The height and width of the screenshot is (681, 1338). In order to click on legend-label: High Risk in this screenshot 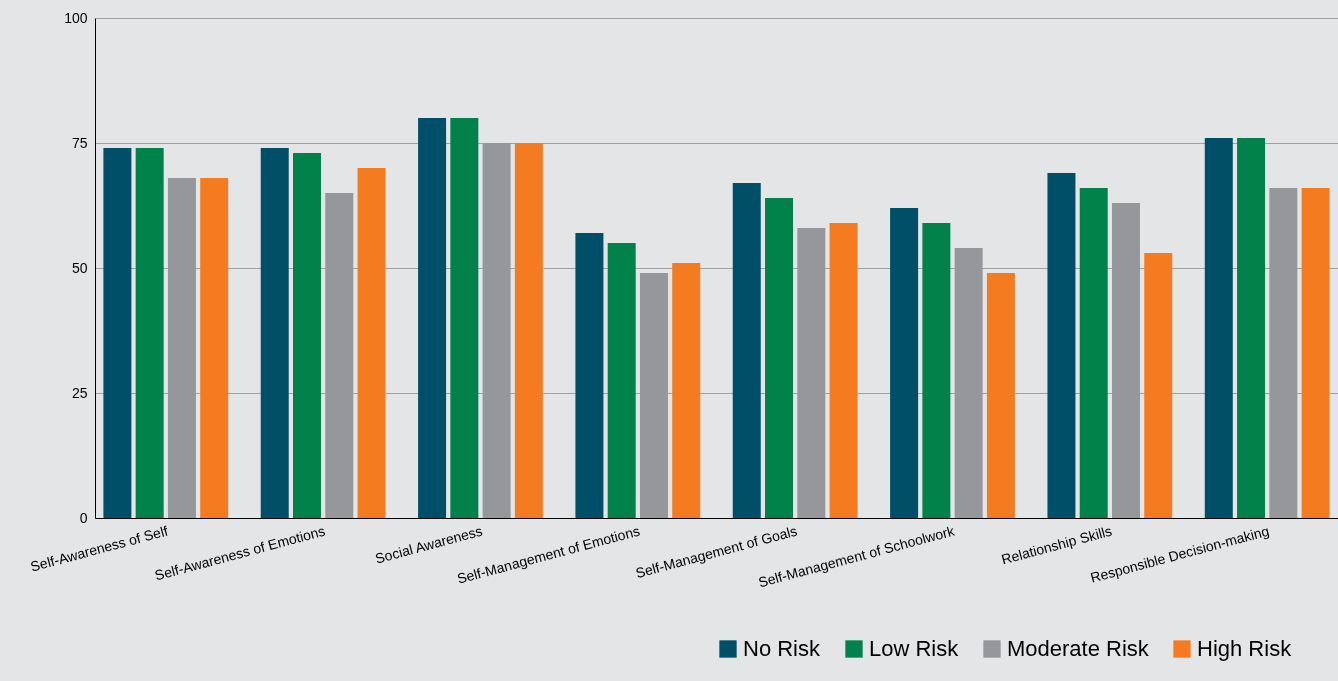, I will do `click(1245, 648)`.